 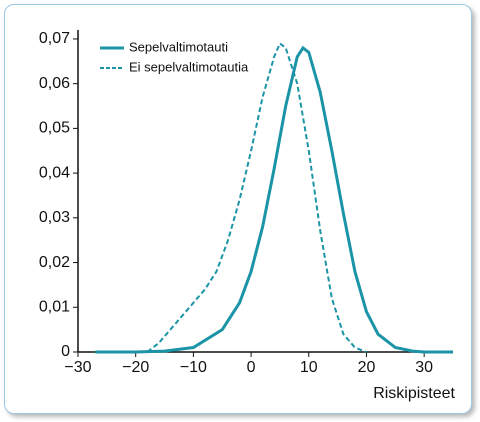 I want to click on y-tick-label: 0,07, so click(x=54, y=38).